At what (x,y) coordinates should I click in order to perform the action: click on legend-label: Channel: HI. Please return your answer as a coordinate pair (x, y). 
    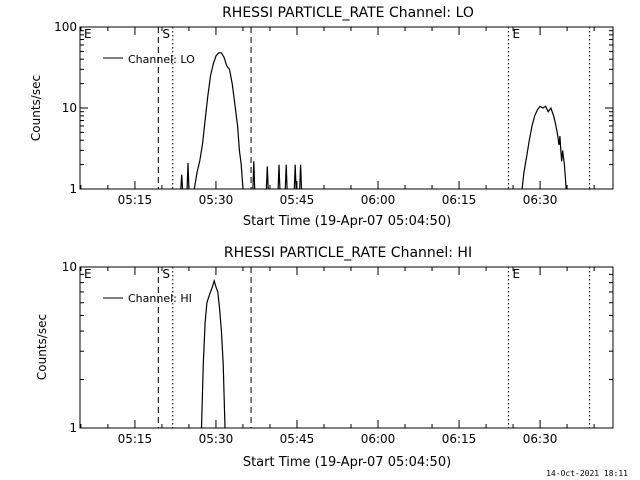
    Looking at the image, I should click on (160, 298).